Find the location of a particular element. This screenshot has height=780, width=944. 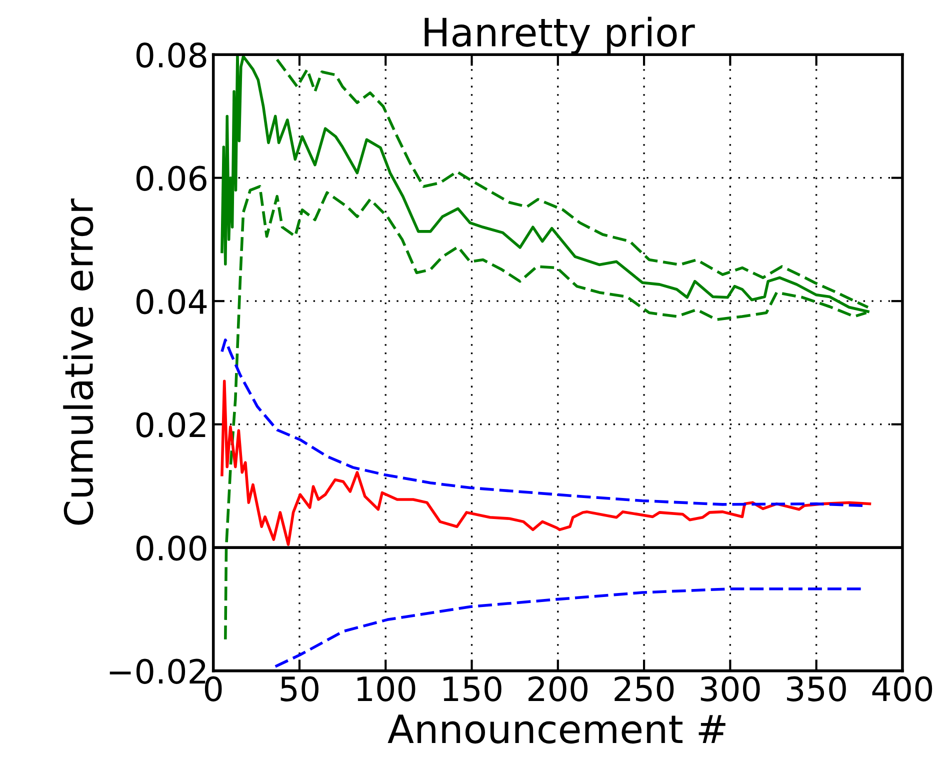

x-tick-label: 200 is located at coordinates (558, 689).